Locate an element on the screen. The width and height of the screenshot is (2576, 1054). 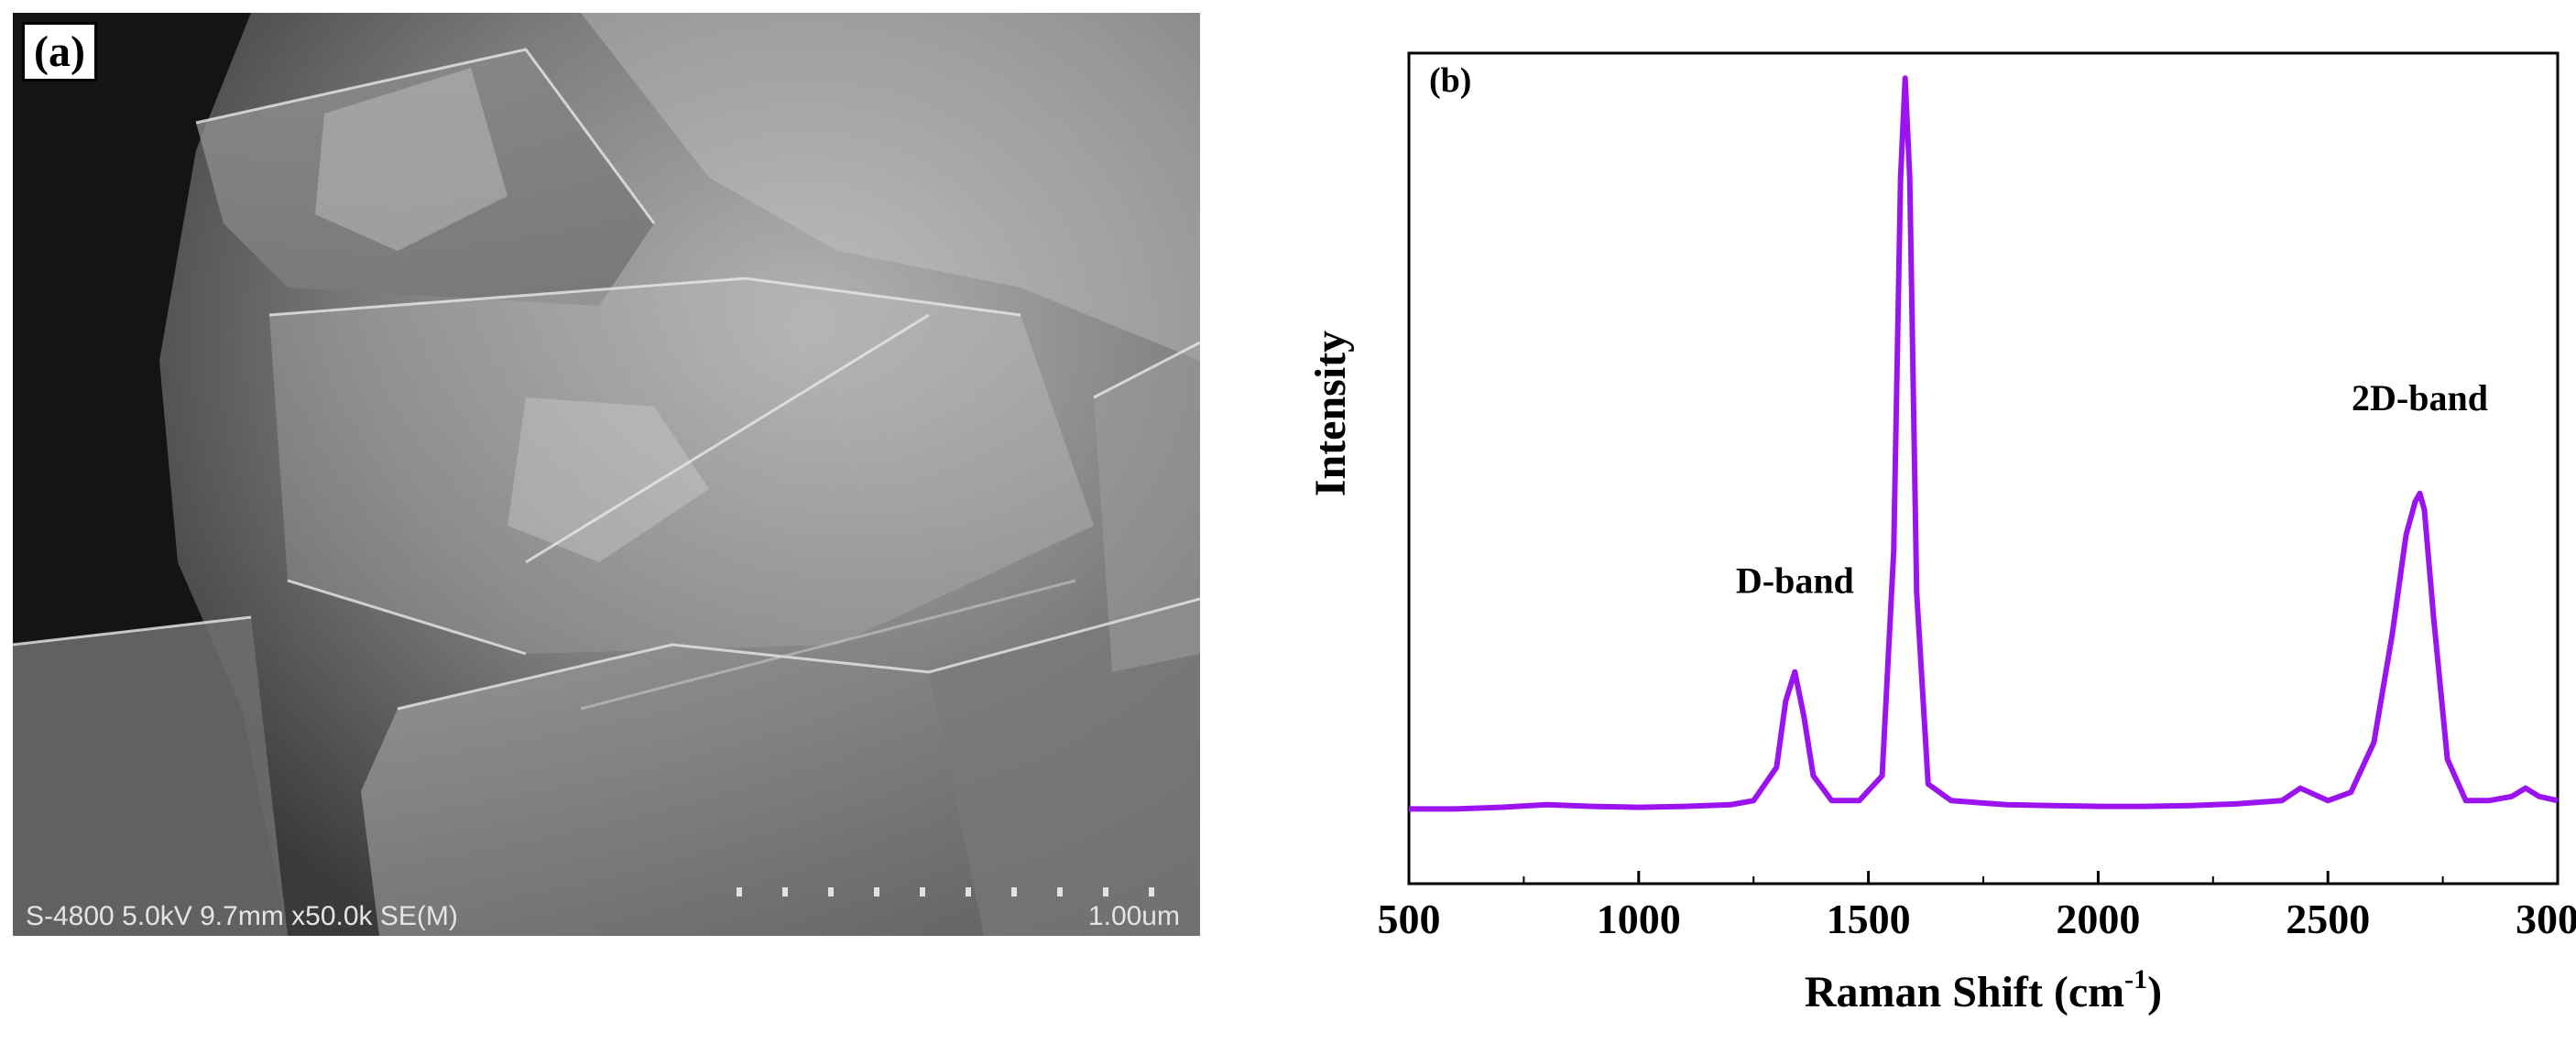
x-tick-label: 1000 is located at coordinates (1639, 919).